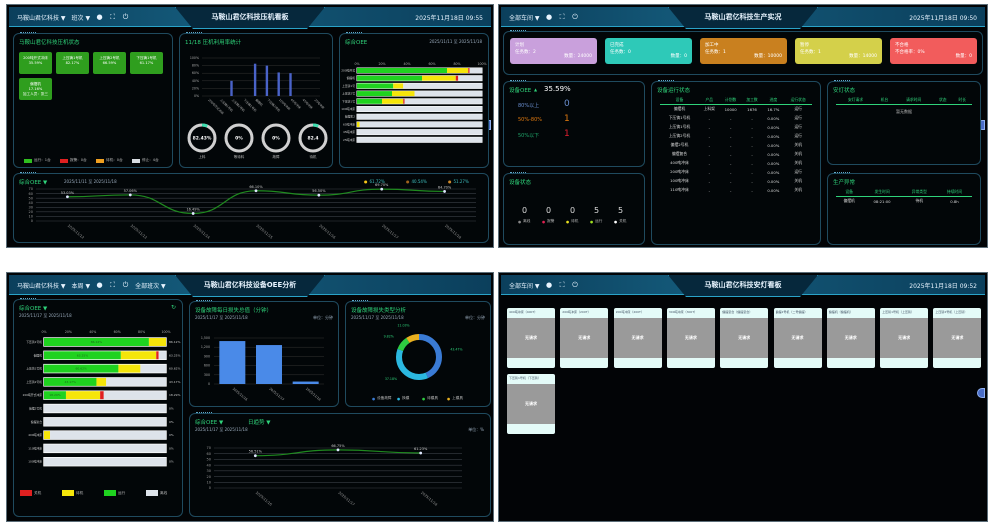 The image size is (1000, 530). I want to click on loss-bar, so click(232, 362).